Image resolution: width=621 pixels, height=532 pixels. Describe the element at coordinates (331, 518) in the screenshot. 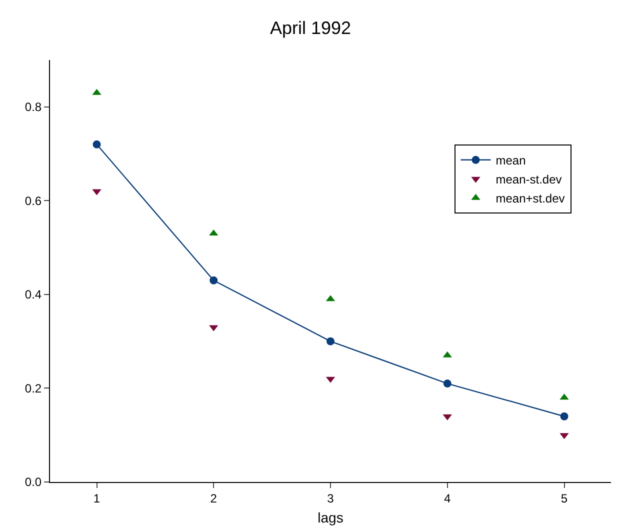

I see `x-axis-title: lags` at that location.